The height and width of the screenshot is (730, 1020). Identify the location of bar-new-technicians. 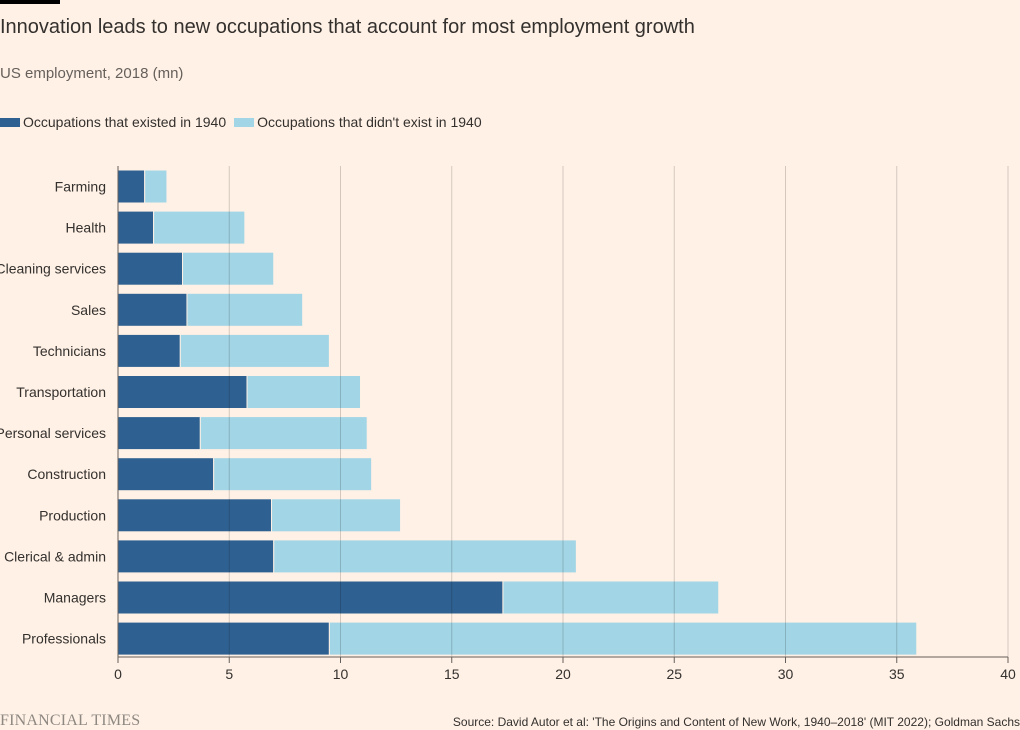
(254, 350).